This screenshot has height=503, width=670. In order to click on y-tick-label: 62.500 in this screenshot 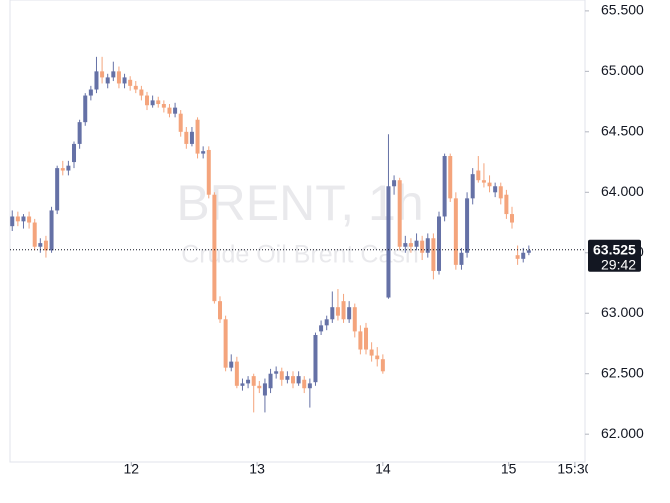, I will do `click(622, 372)`.